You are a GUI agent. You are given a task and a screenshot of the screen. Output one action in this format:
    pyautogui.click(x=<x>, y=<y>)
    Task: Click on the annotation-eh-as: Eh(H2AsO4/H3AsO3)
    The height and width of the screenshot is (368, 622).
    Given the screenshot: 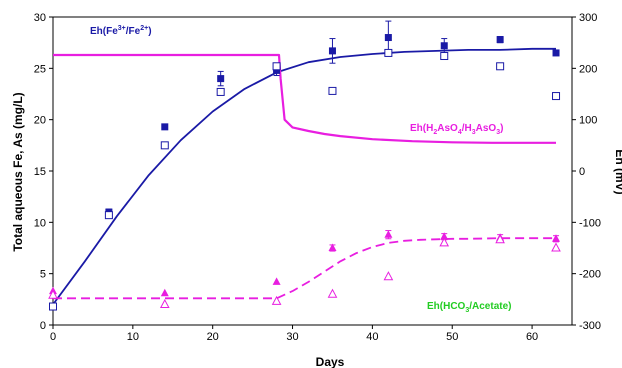 What is the action you would take?
    pyautogui.click(x=456, y=129)
    